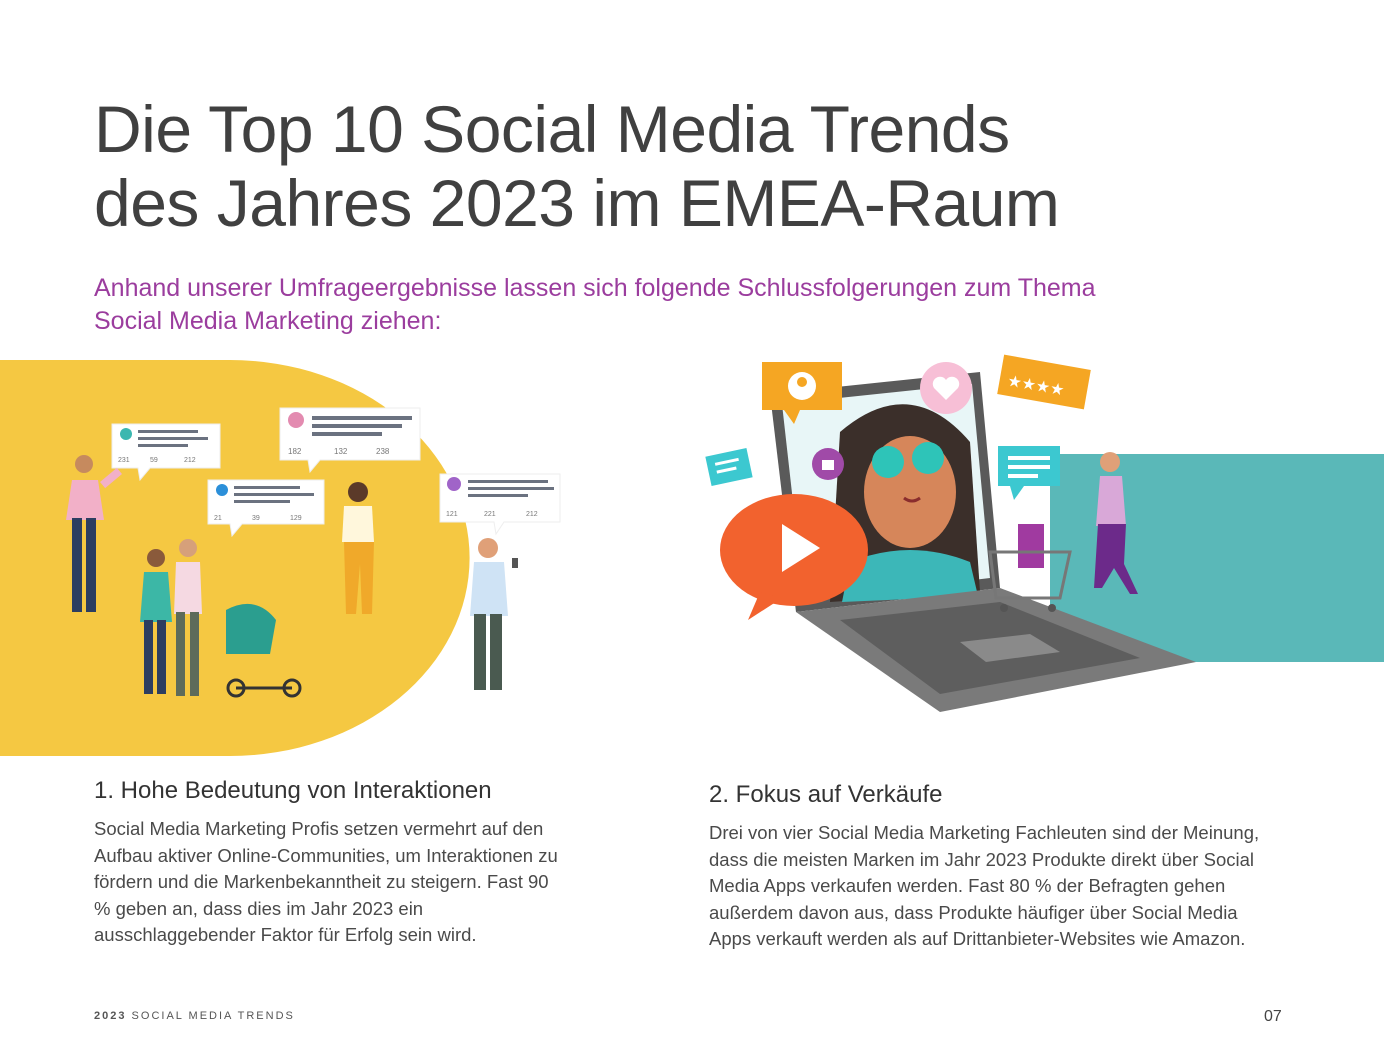 The image size is (1384, 1058). I want to click on play-button-icon, so click(794, 557).